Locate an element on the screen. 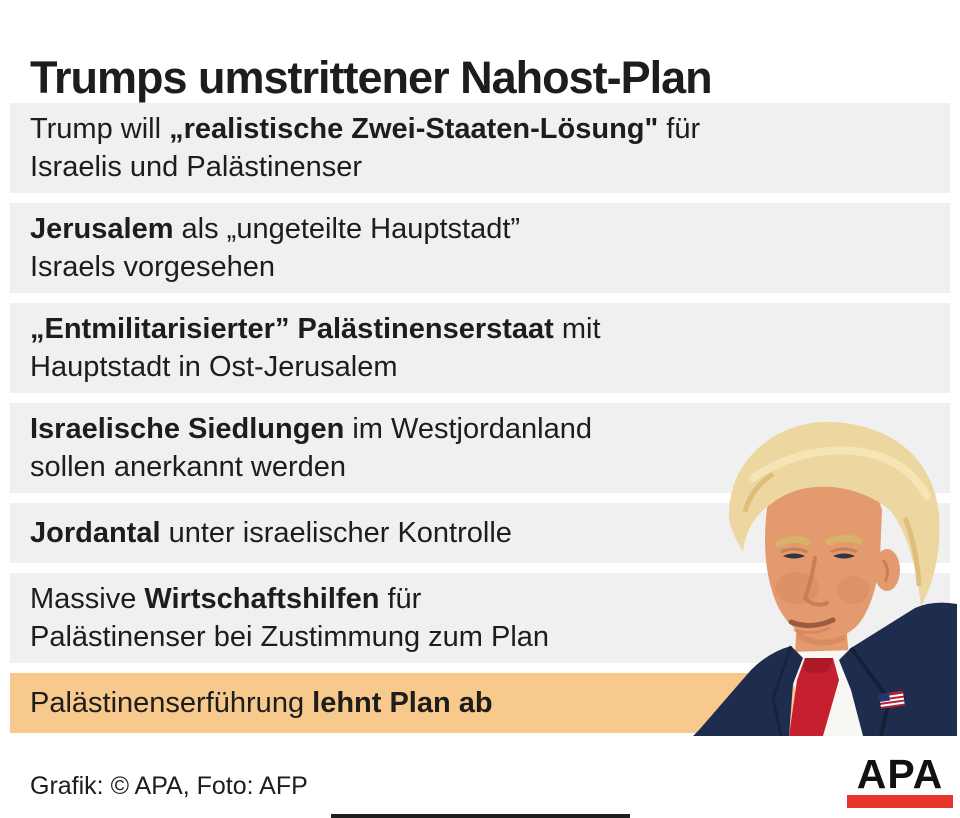 The width and height of the screenshot is (960, 818). plan-point-line: Massive Wirtschaftshilfen für is located at coordinates (226, 599).